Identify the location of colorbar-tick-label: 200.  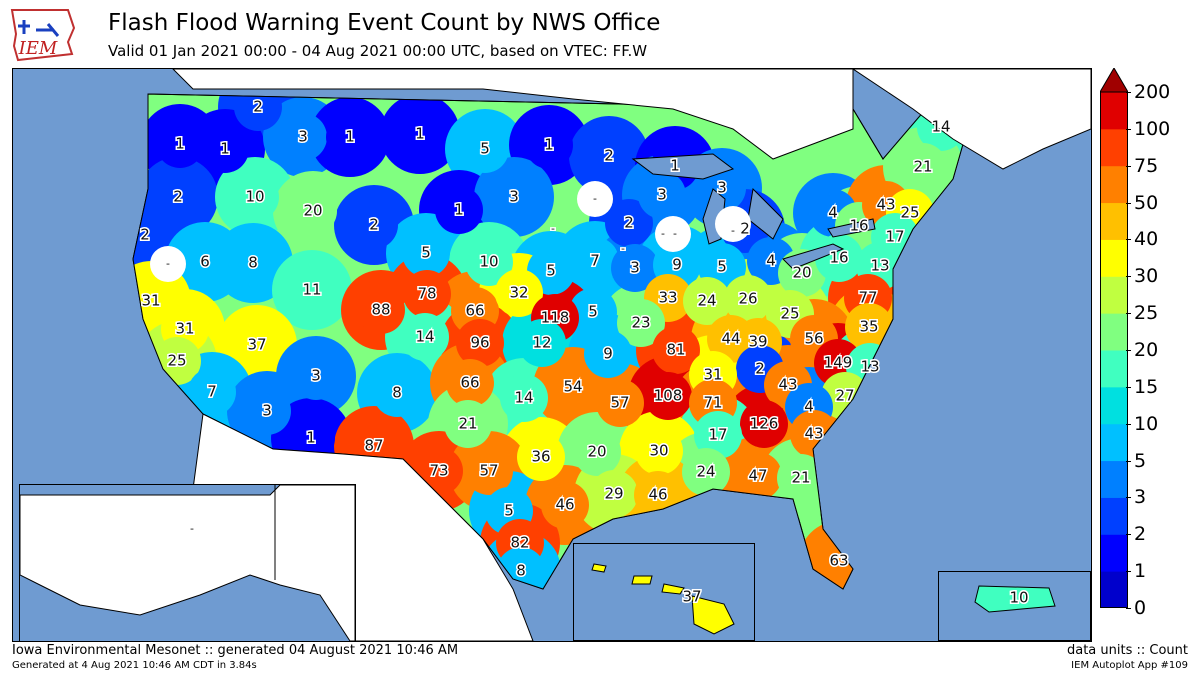
(1148, 92).